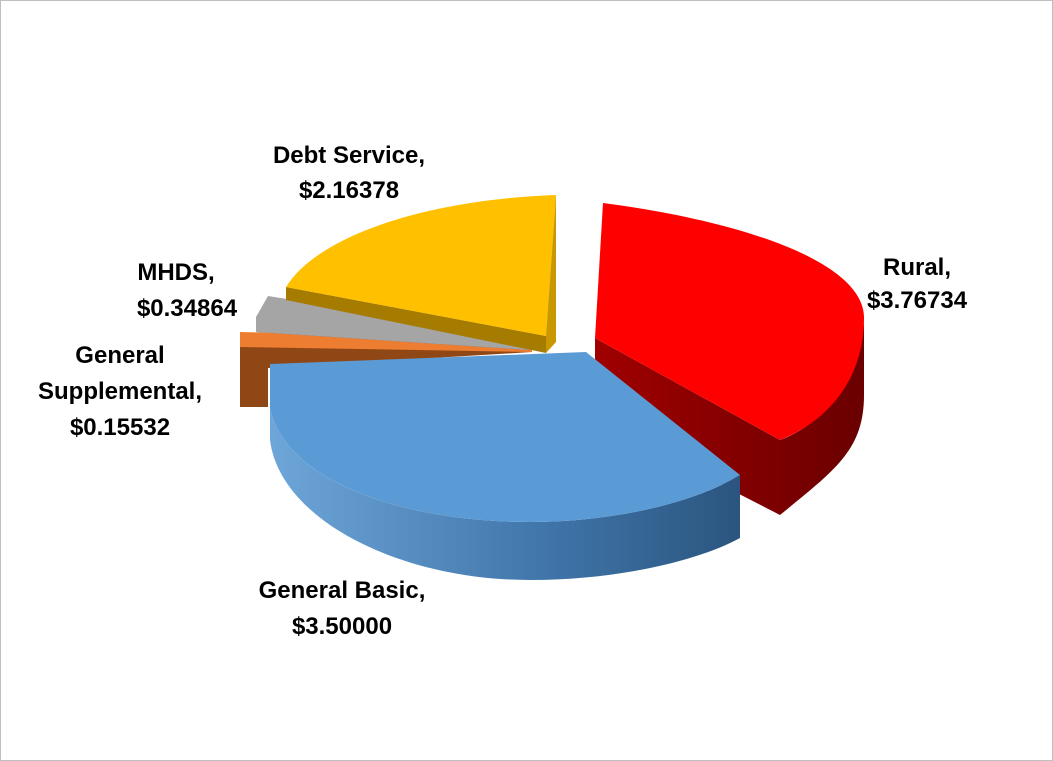 The image size is (1053, 761). What do you see at coordinates (120, 391) in the screenshot?
I see `label-general-supplemental-name-2: Supplemental,` at bounding box center [120, 391].